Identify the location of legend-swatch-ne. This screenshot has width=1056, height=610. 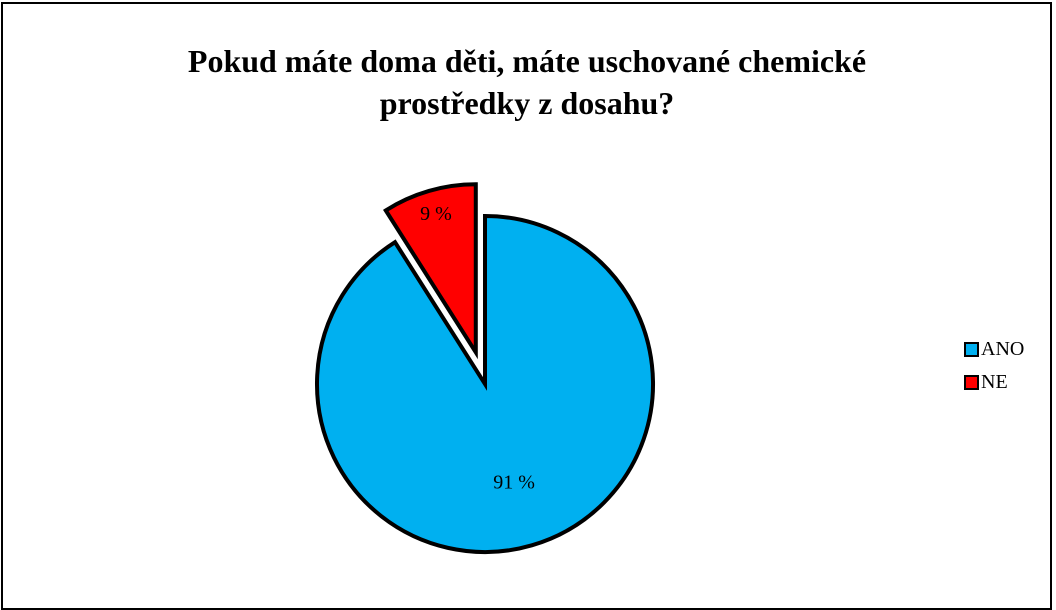
(971, 382).